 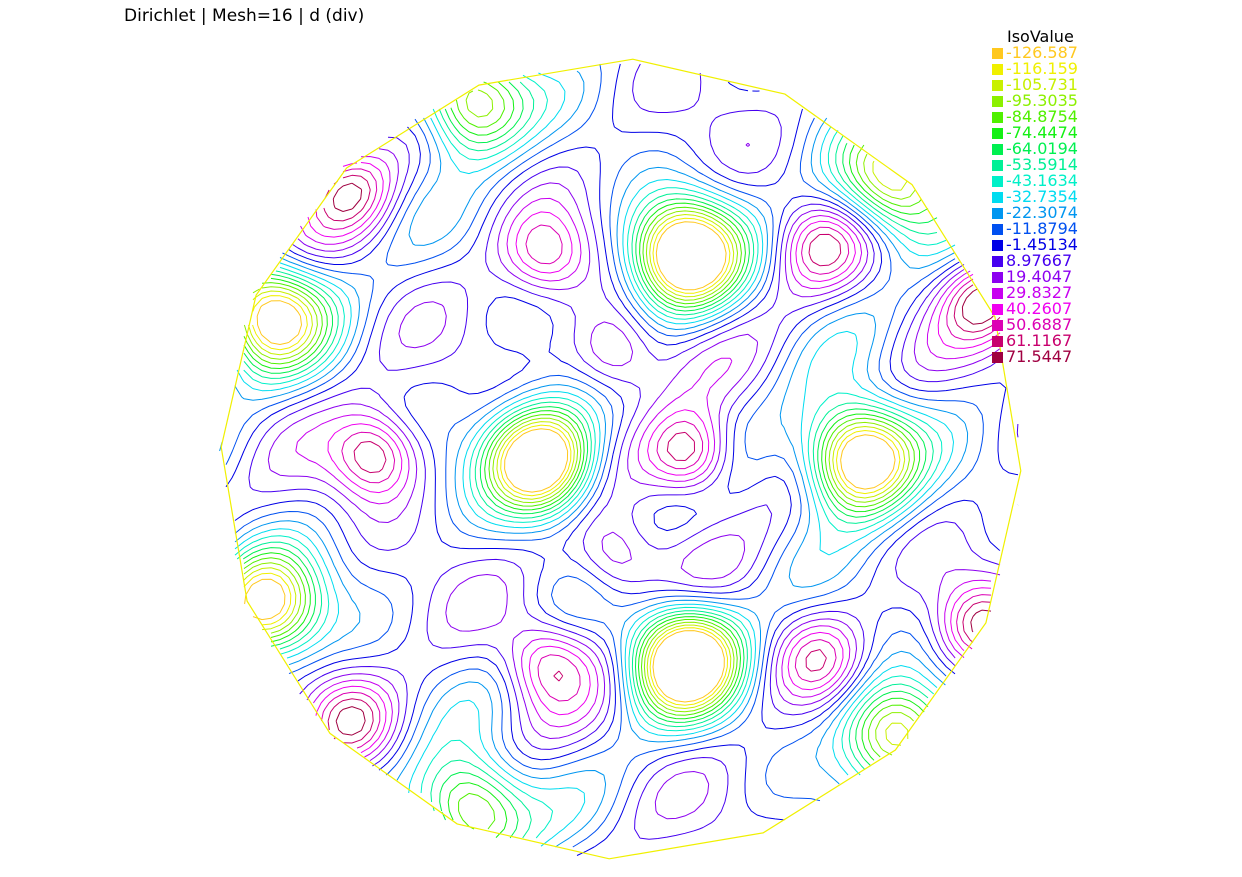 I want to click on legend-entry: -116.159, so click(x=1052, y=69).